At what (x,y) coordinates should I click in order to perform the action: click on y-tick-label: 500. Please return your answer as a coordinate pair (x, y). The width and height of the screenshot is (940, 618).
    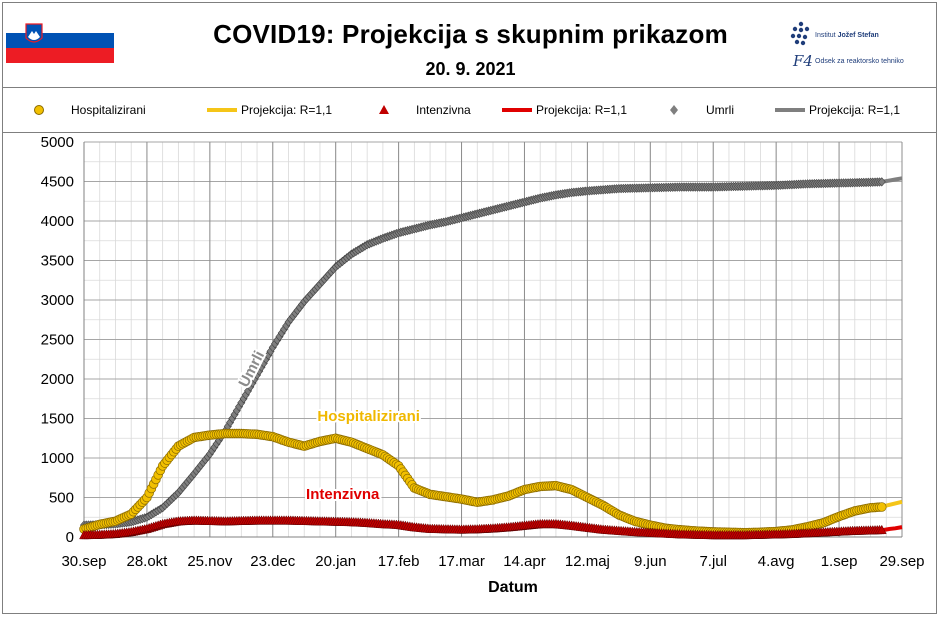
    Looking at the image, I should click on (61, 498).